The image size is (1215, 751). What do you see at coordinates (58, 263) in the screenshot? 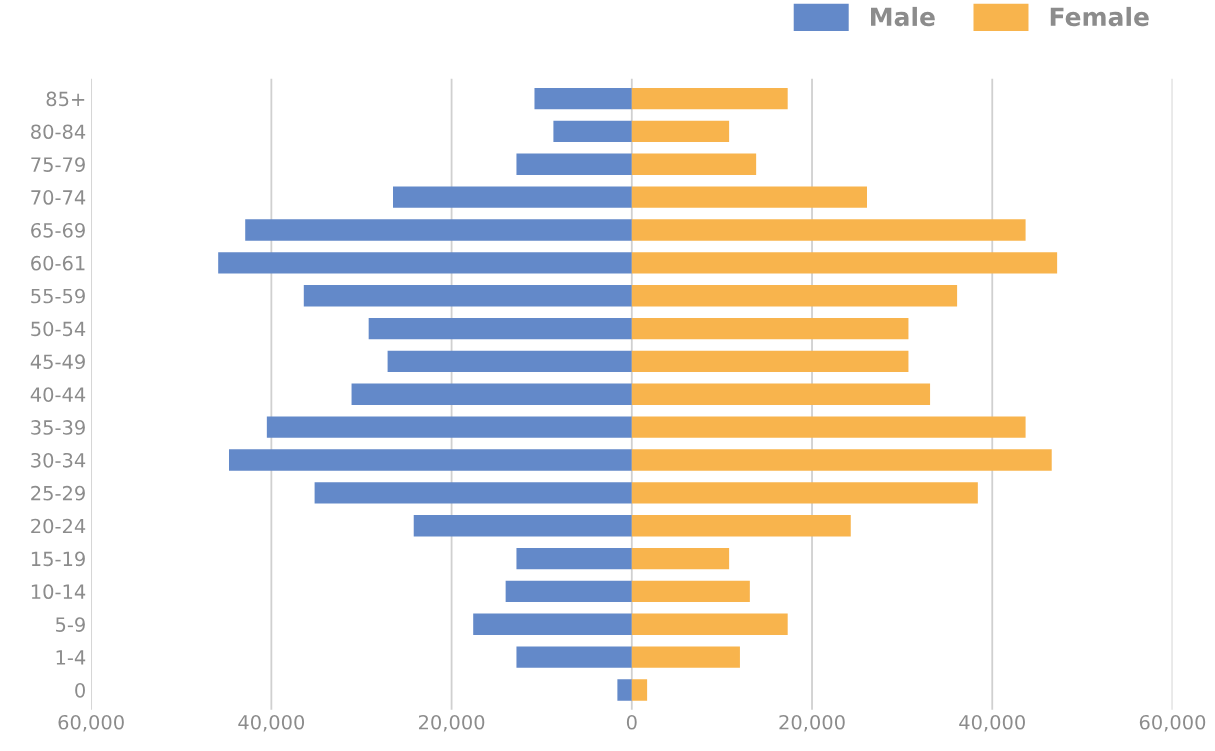
I see `y-tick-label: 60-61` at bounding box center [58, 263].